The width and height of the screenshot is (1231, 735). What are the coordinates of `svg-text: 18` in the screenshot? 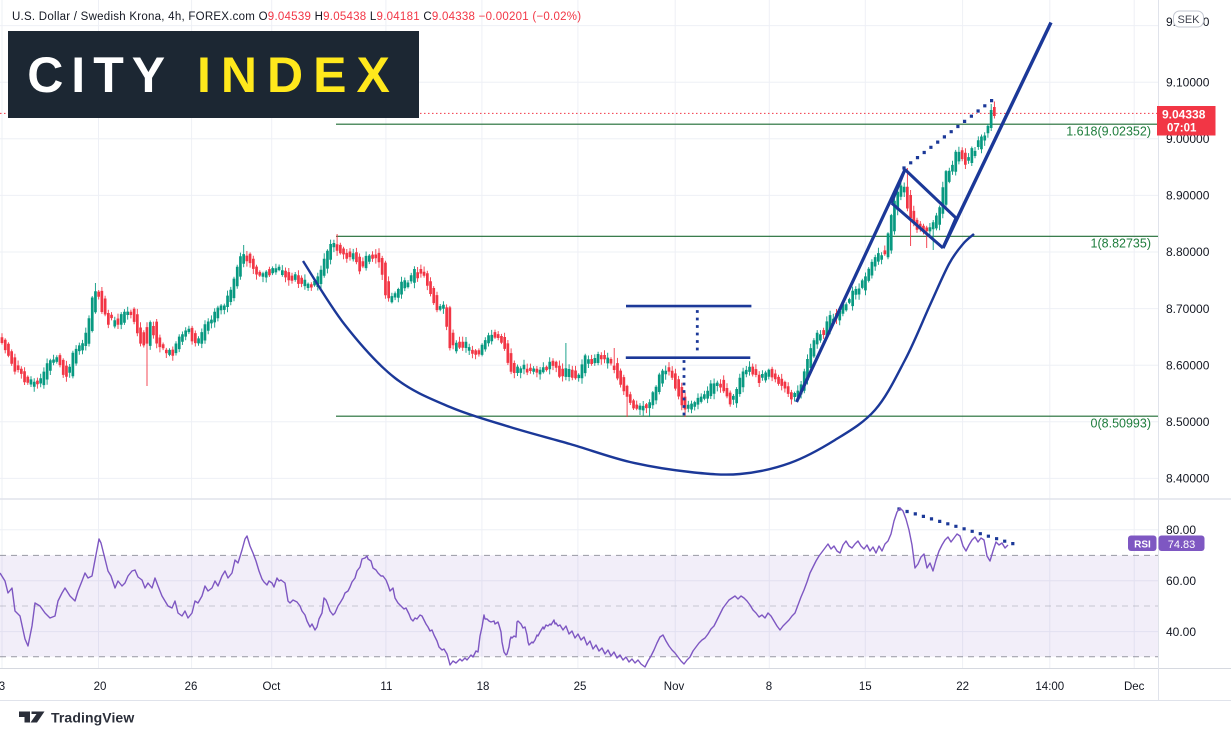 It's located at (483, 687).